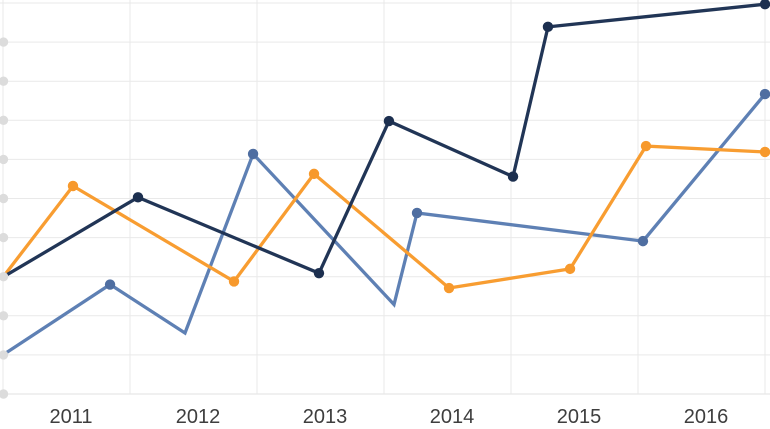 Image resolution: width=770 pixels, height=429 pixels. I want to click on x-axis-label-2015: 2015, so click(579, 417).